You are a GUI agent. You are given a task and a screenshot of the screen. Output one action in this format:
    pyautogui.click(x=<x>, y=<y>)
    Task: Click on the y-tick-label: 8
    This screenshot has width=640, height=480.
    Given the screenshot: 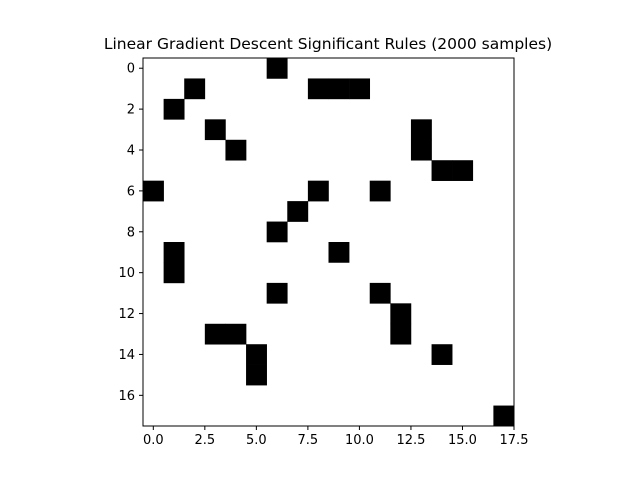 What is the action you would take?
    pyautogui.click(x=131, y=232)
    